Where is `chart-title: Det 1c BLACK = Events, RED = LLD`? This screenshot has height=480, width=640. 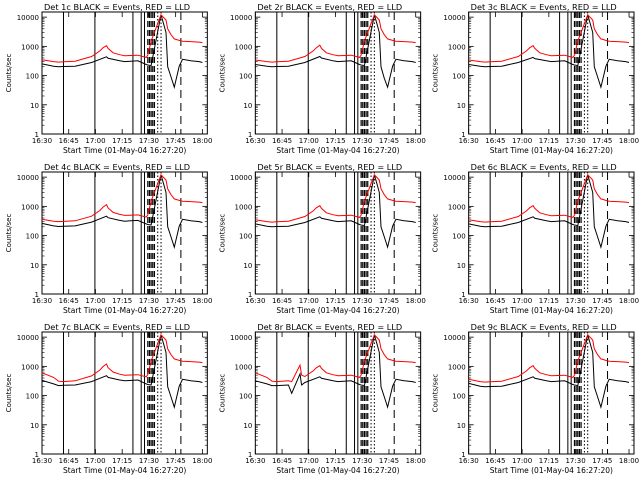
chart-title: Det 1c BLACK = Events, RED = LLD is located at coordinates (117, 7).